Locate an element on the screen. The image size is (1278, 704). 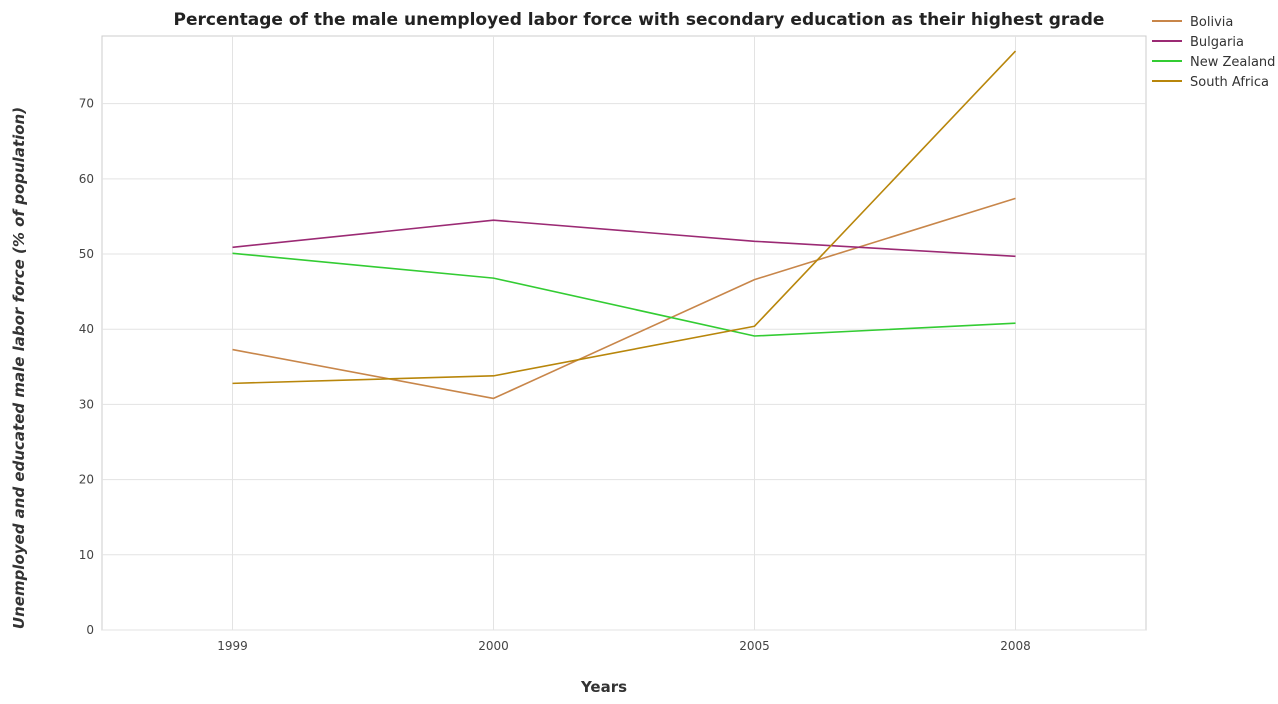
legend-label: Bulgaria is located at coordinates (1217, 42).